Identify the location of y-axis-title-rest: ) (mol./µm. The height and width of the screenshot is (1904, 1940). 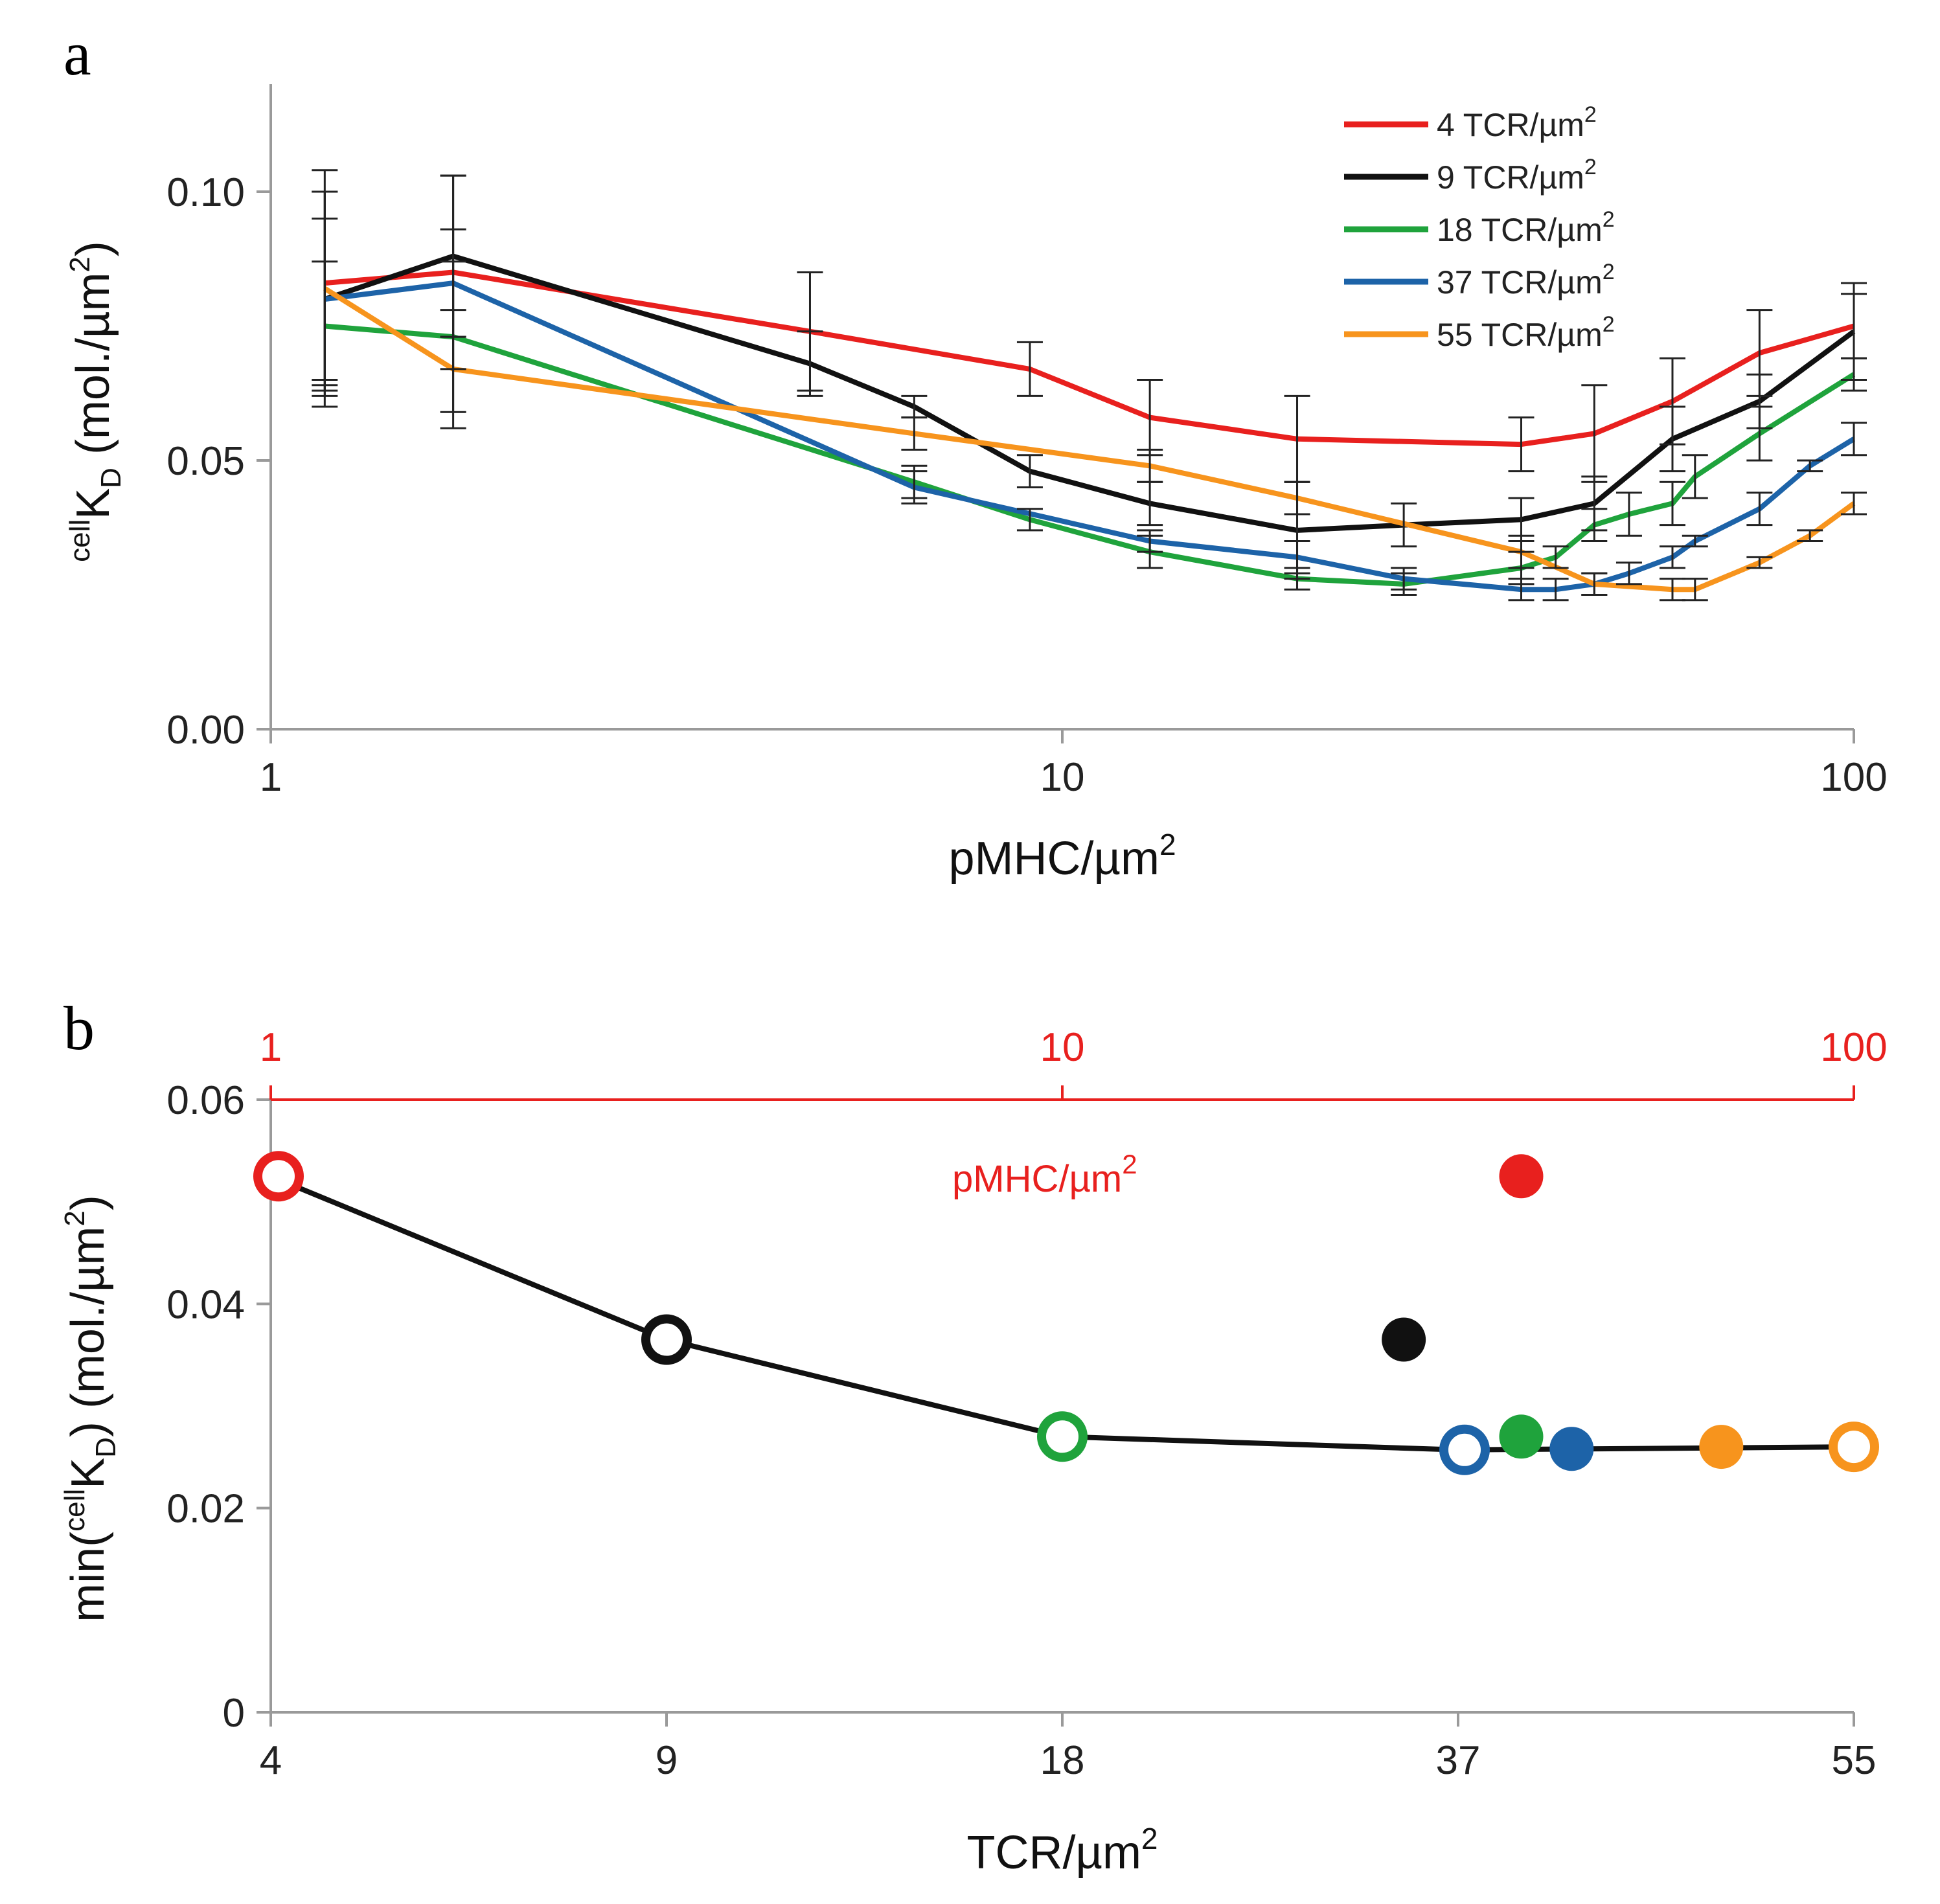
(88, 1332).